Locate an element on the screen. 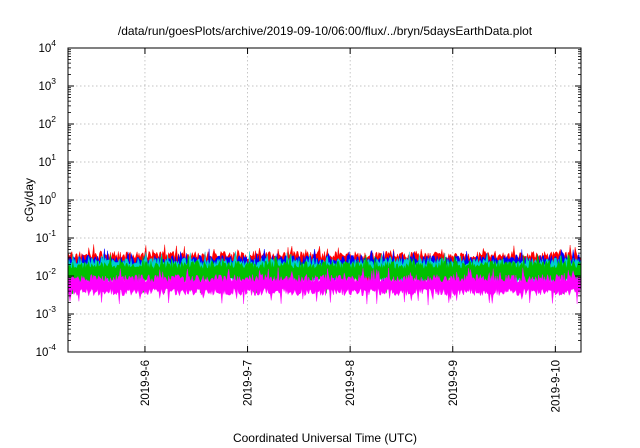 The height and width of the screenshot is (448, 640). y-tick-label: 10⁻² is located at coordinates (46, 274).